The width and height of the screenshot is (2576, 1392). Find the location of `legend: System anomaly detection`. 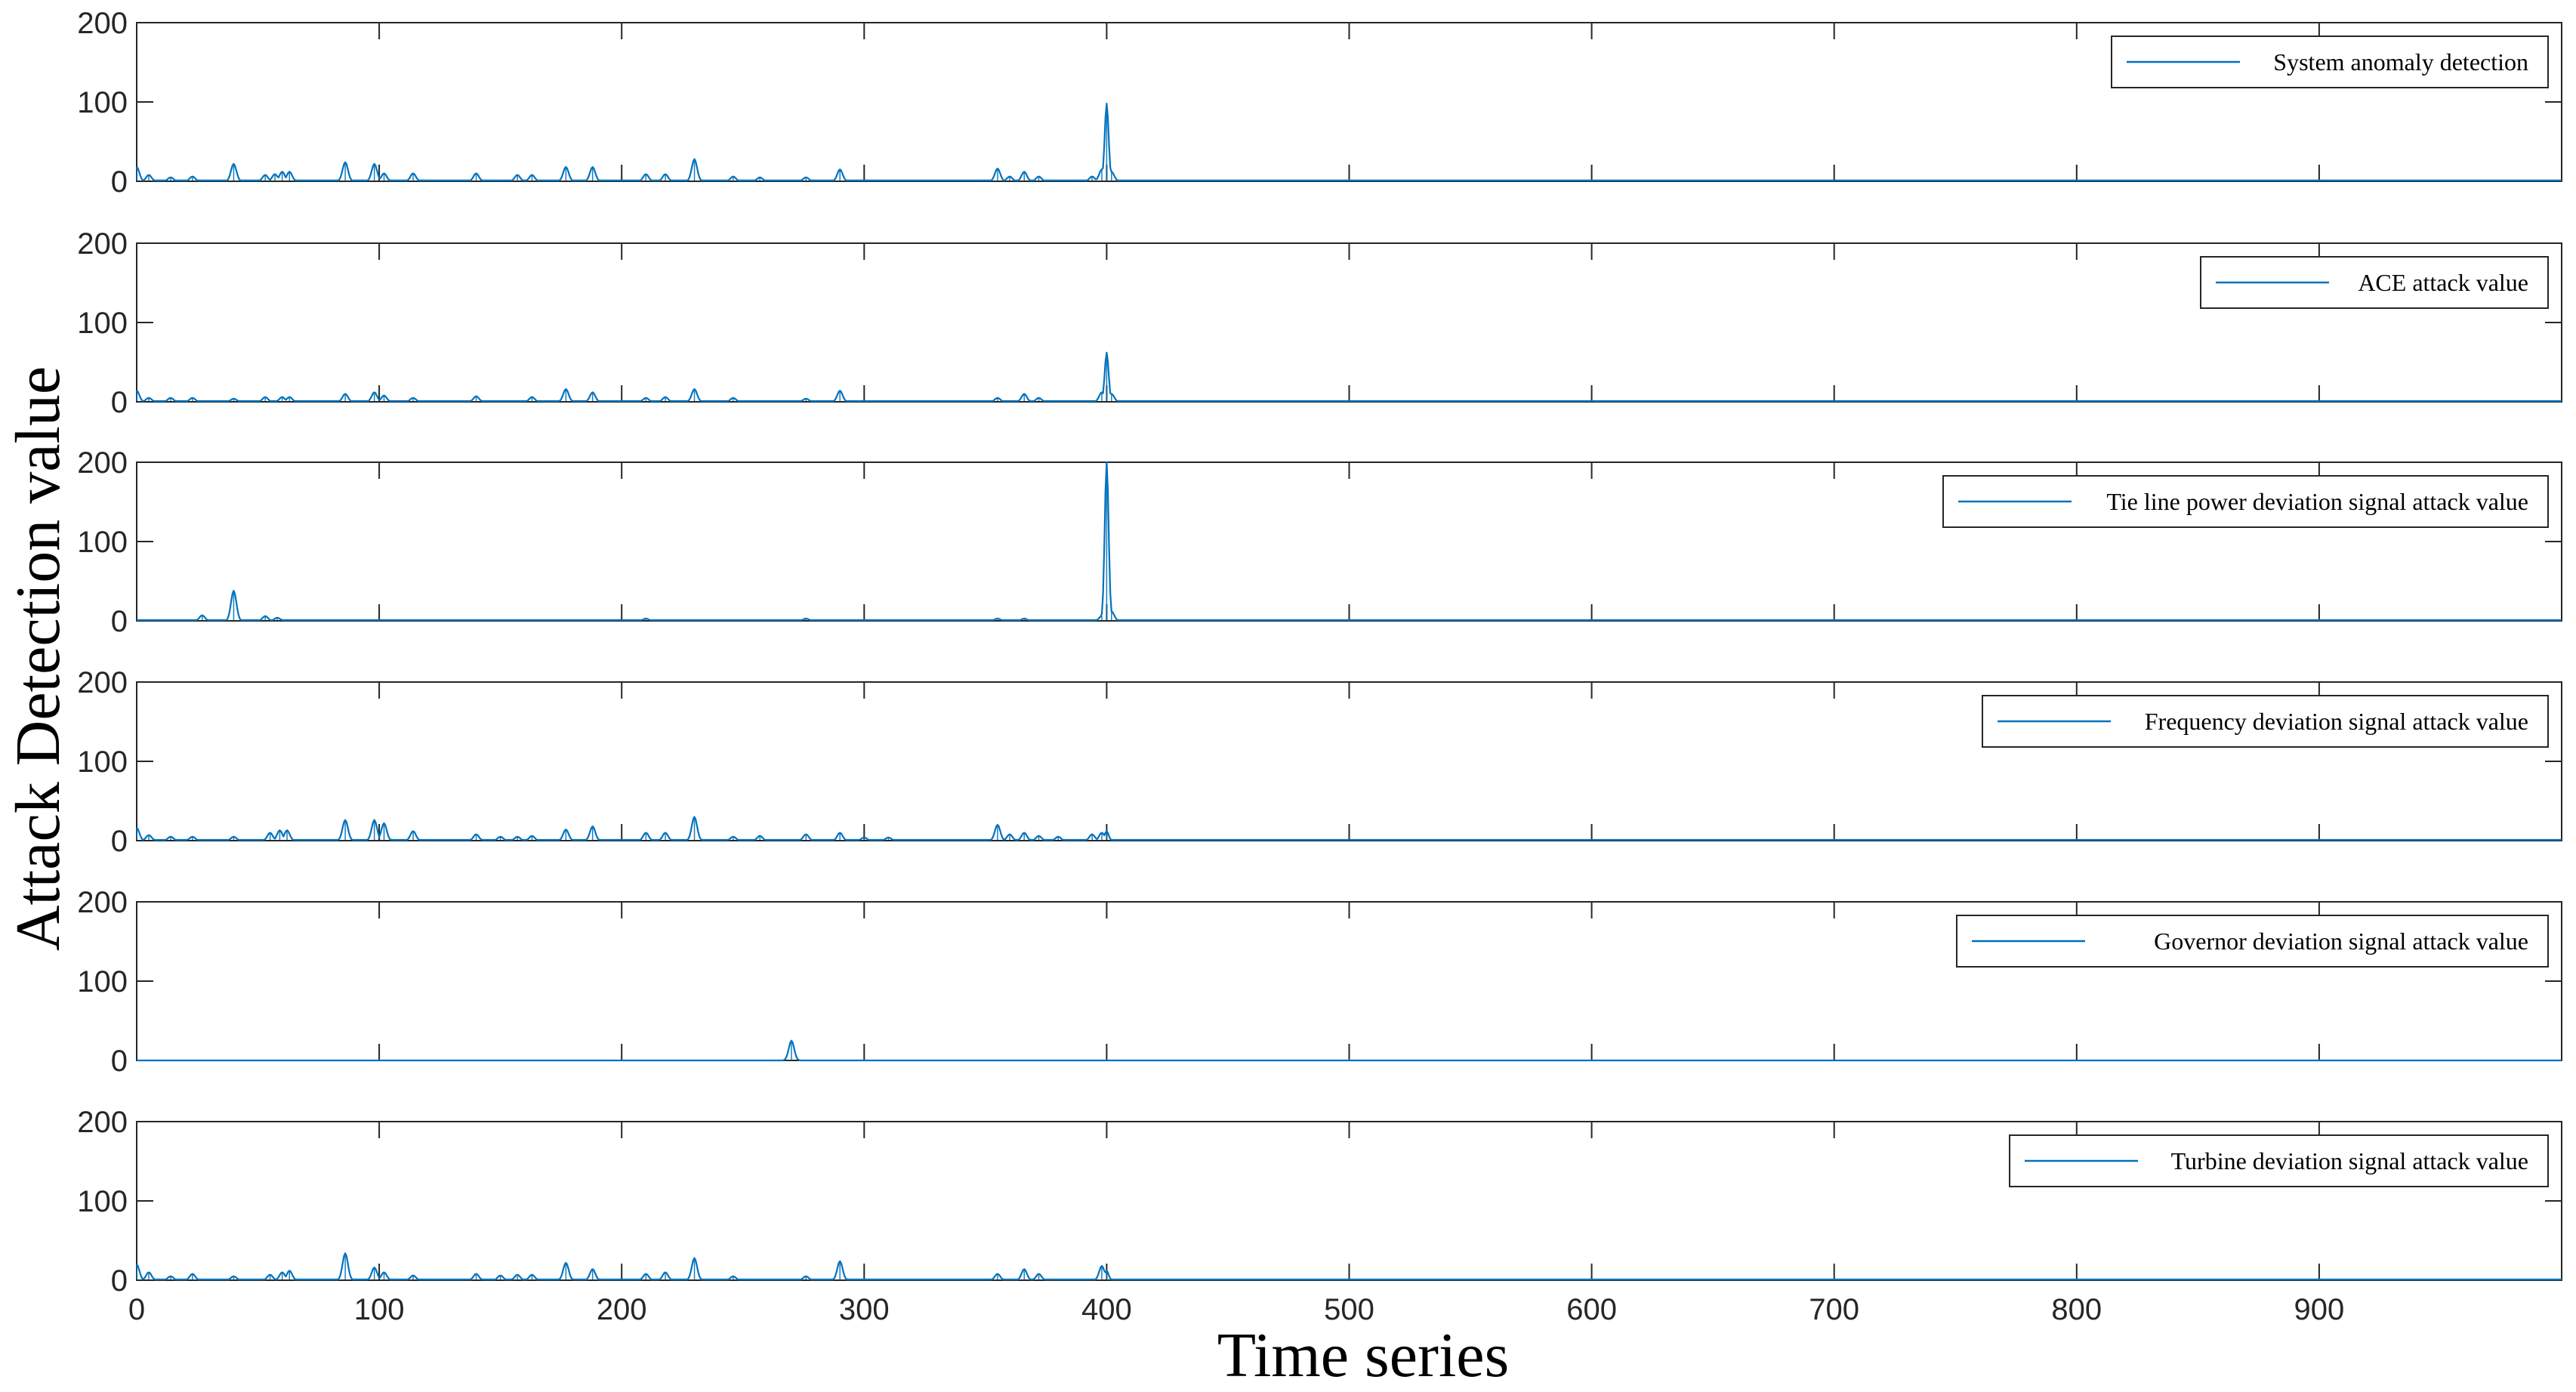

legend: System anomaly detection is located at coordinates (2330, 61).